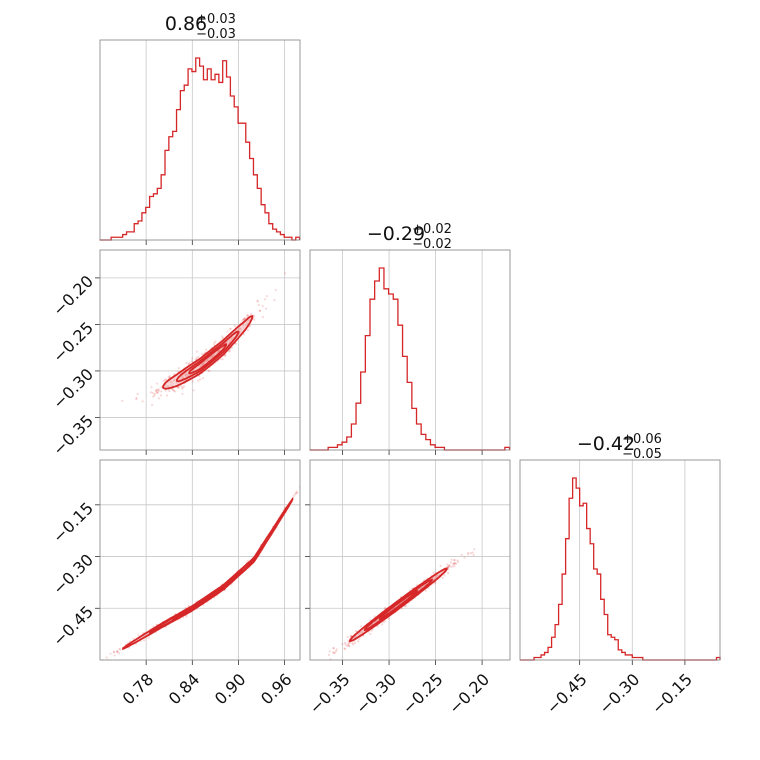  I want to click on p21-xlabel-2: −0.25, so click(423, 694).